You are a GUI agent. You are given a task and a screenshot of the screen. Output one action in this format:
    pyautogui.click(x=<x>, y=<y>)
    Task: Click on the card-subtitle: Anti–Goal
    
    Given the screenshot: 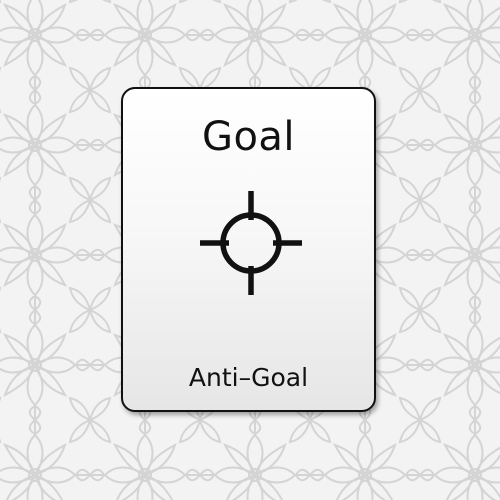 What is the action you would take?
    pyautogui.click(x=248, y=377)
    